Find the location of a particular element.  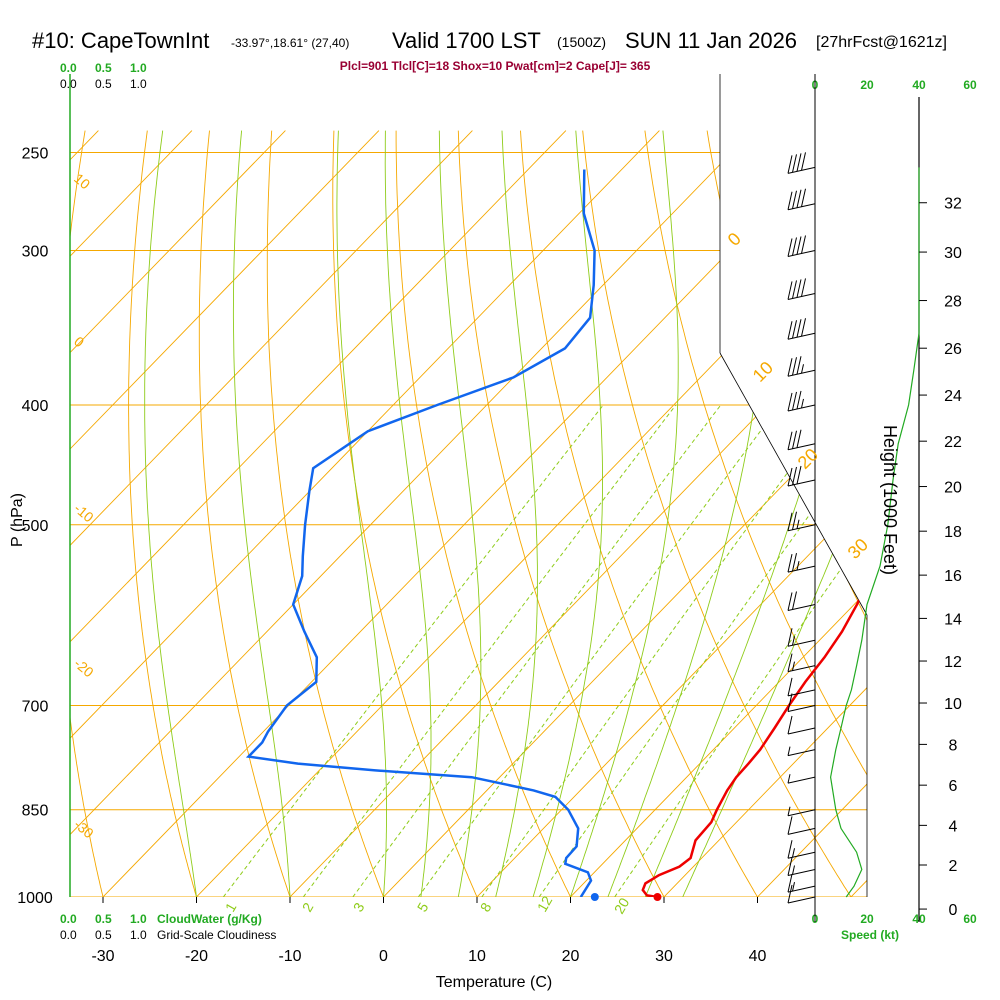

speed-tick: 40 is located at coordinates (919, 85).